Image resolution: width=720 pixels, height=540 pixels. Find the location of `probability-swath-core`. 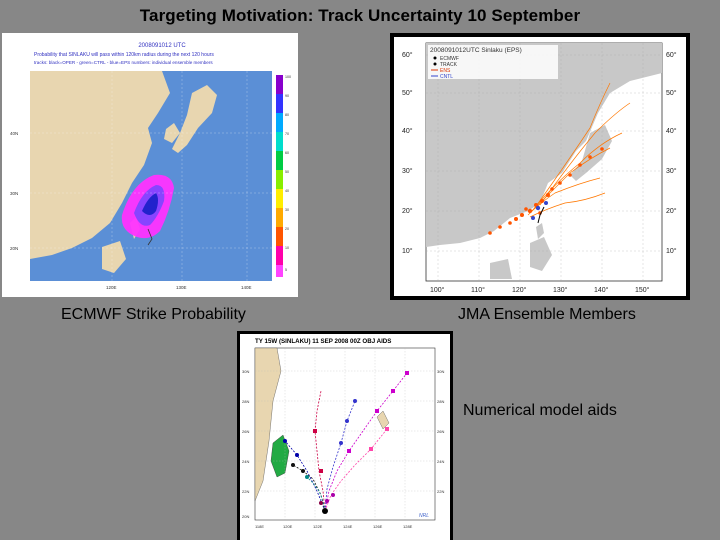

probability-swath-core is located at coordinates (150, 204).